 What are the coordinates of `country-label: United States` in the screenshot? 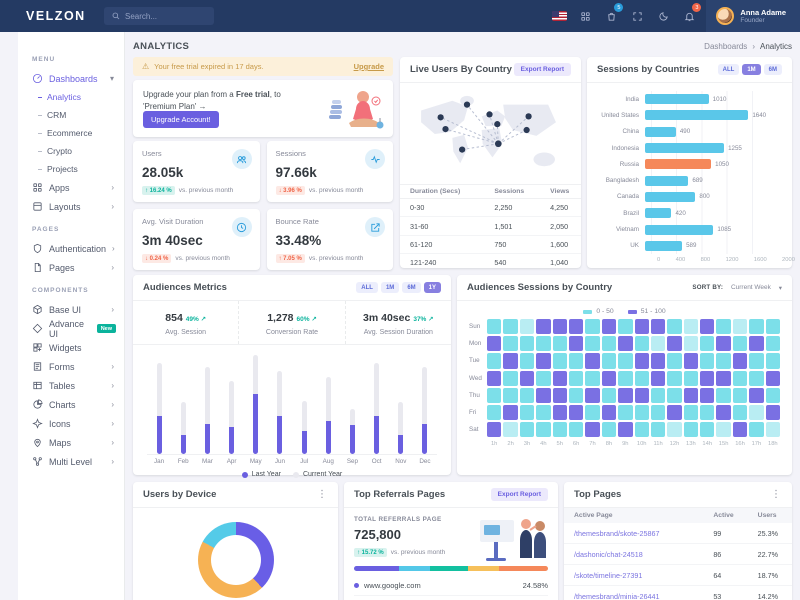 It's located at (620, 115).